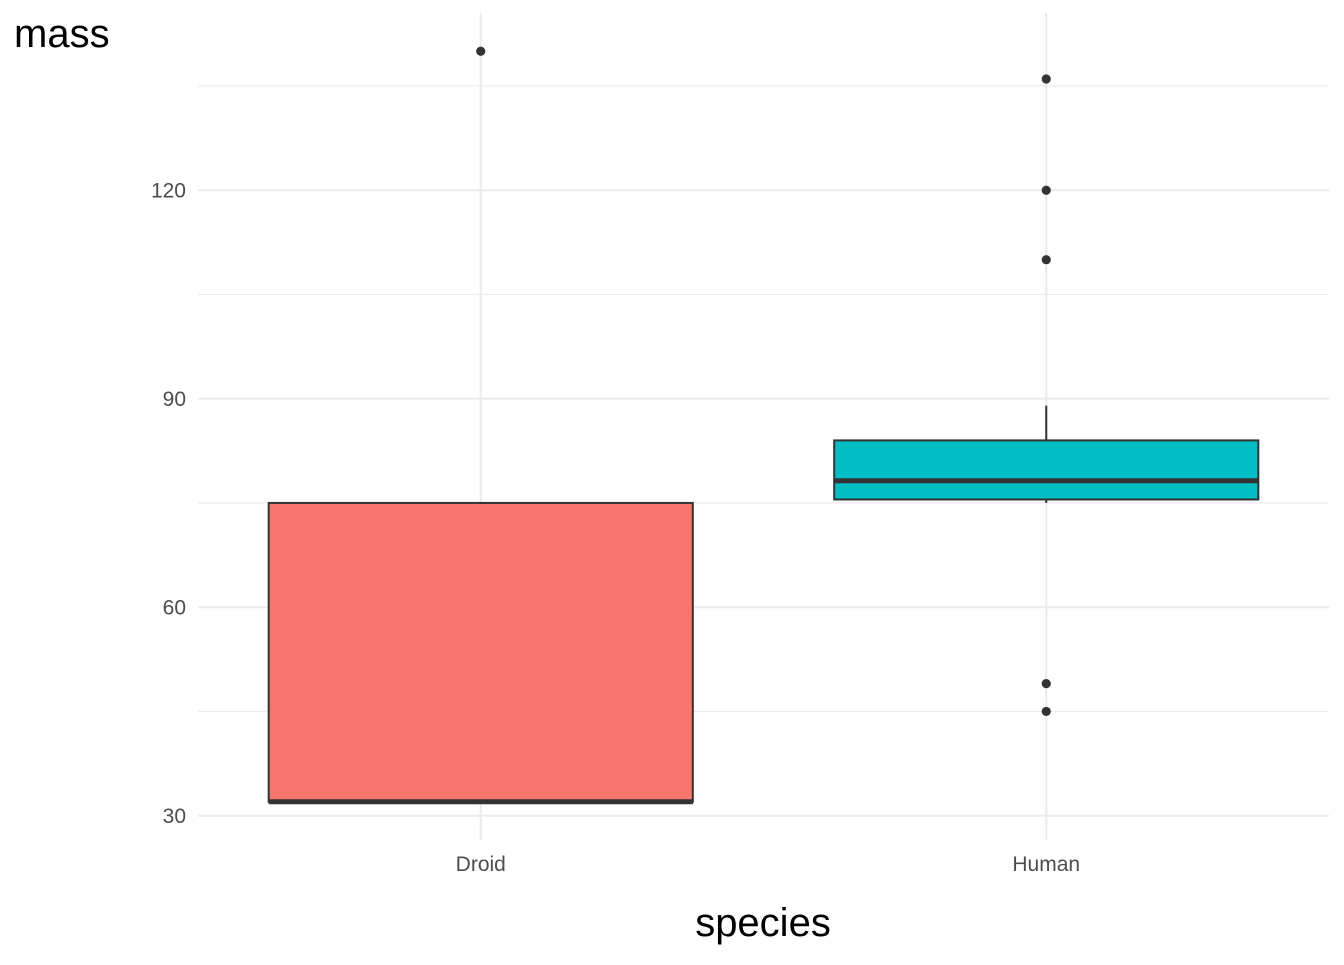  I want to click on y-axis-title: mass, so click(62, 34).